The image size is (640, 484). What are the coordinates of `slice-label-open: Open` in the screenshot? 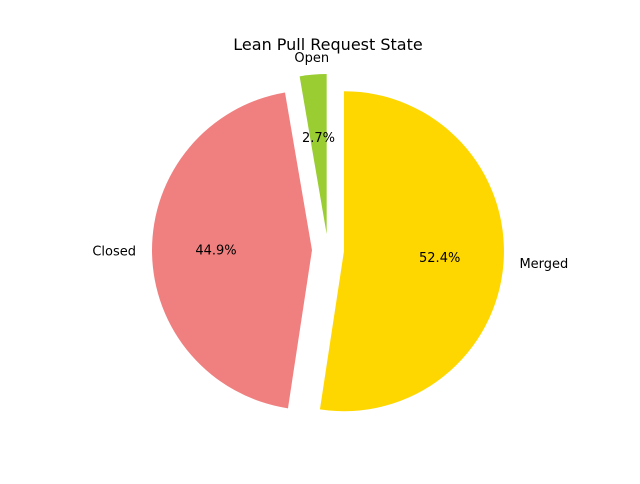 It's located at (311, 58).